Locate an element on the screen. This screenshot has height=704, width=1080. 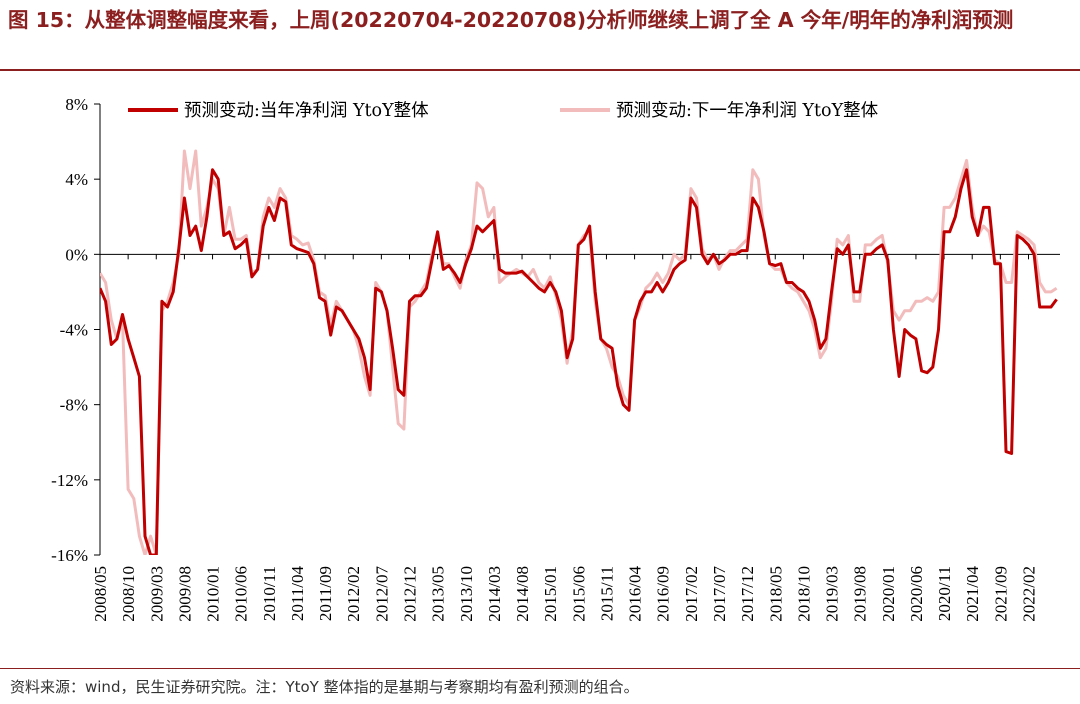
y-tick-label: 8% is located at coordinates (76, 104).